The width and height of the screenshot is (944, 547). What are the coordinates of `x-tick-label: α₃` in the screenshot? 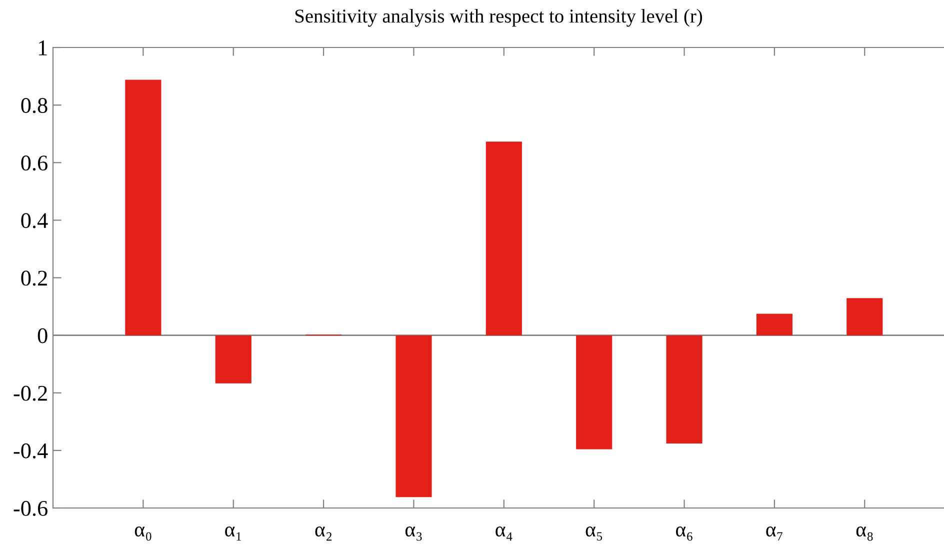 It's located at (413, 533).